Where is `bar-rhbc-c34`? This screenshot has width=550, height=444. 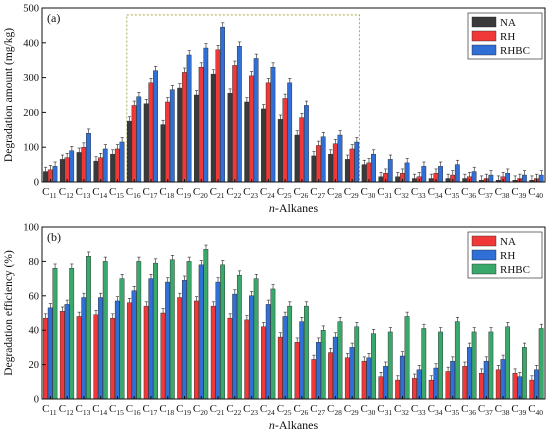 bar-rhbc-c34 is located at coordinates (440, 174).